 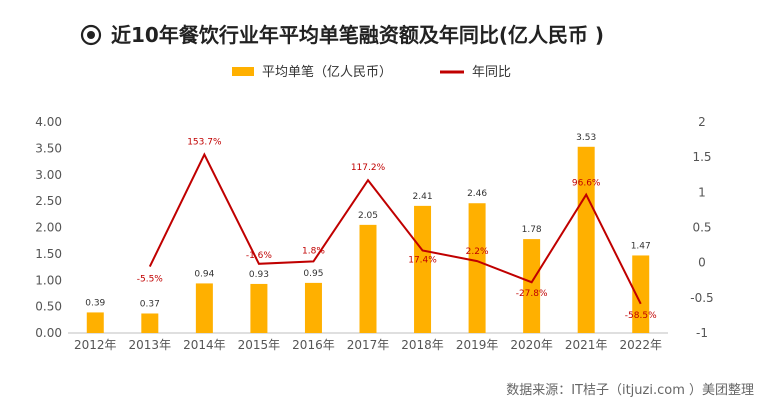 I want to click on yoy-value-label: 96.6%, so click(x=586, y=184).